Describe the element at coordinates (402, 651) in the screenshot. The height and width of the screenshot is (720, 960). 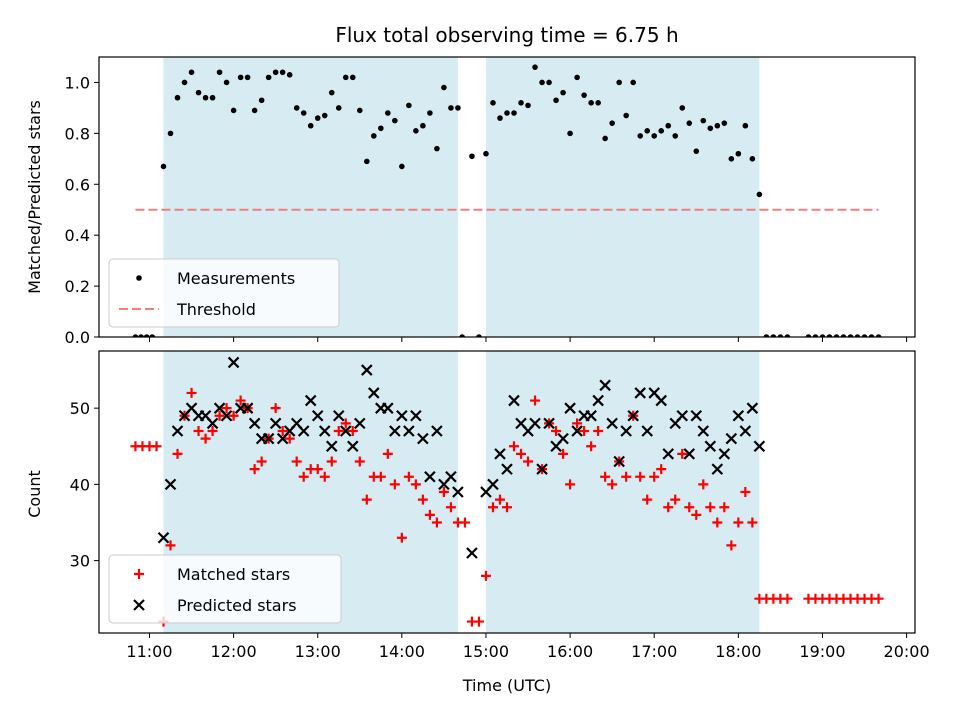
I see `x-tick-label: 14:00` at that location.